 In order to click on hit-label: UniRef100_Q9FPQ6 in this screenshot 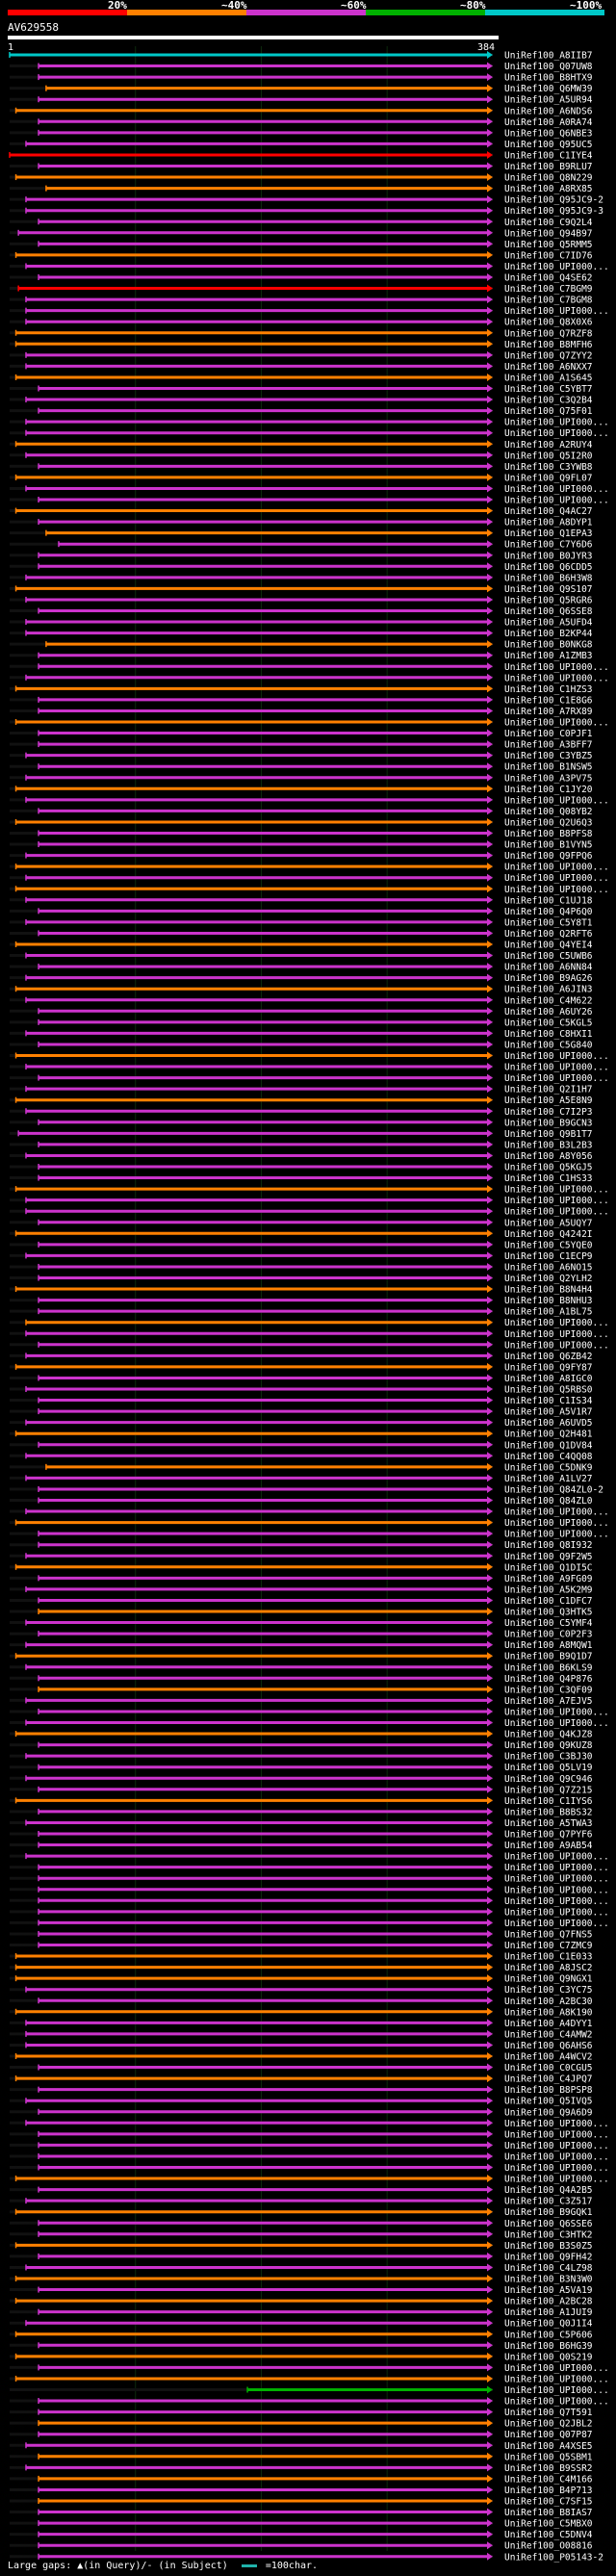, I will do `click(548, 857)`.